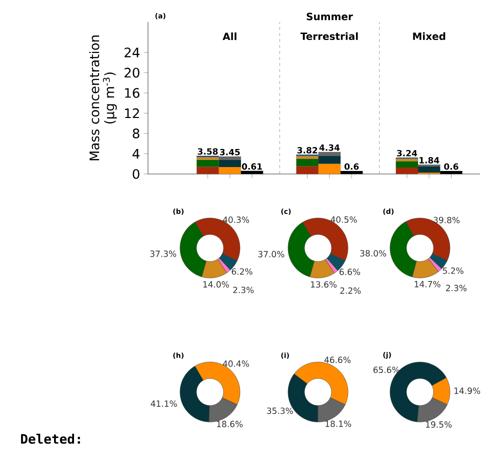  Describe the element at coordinates (467, 391) in the screenshot. I see `data-label: 14.9%` at that location.